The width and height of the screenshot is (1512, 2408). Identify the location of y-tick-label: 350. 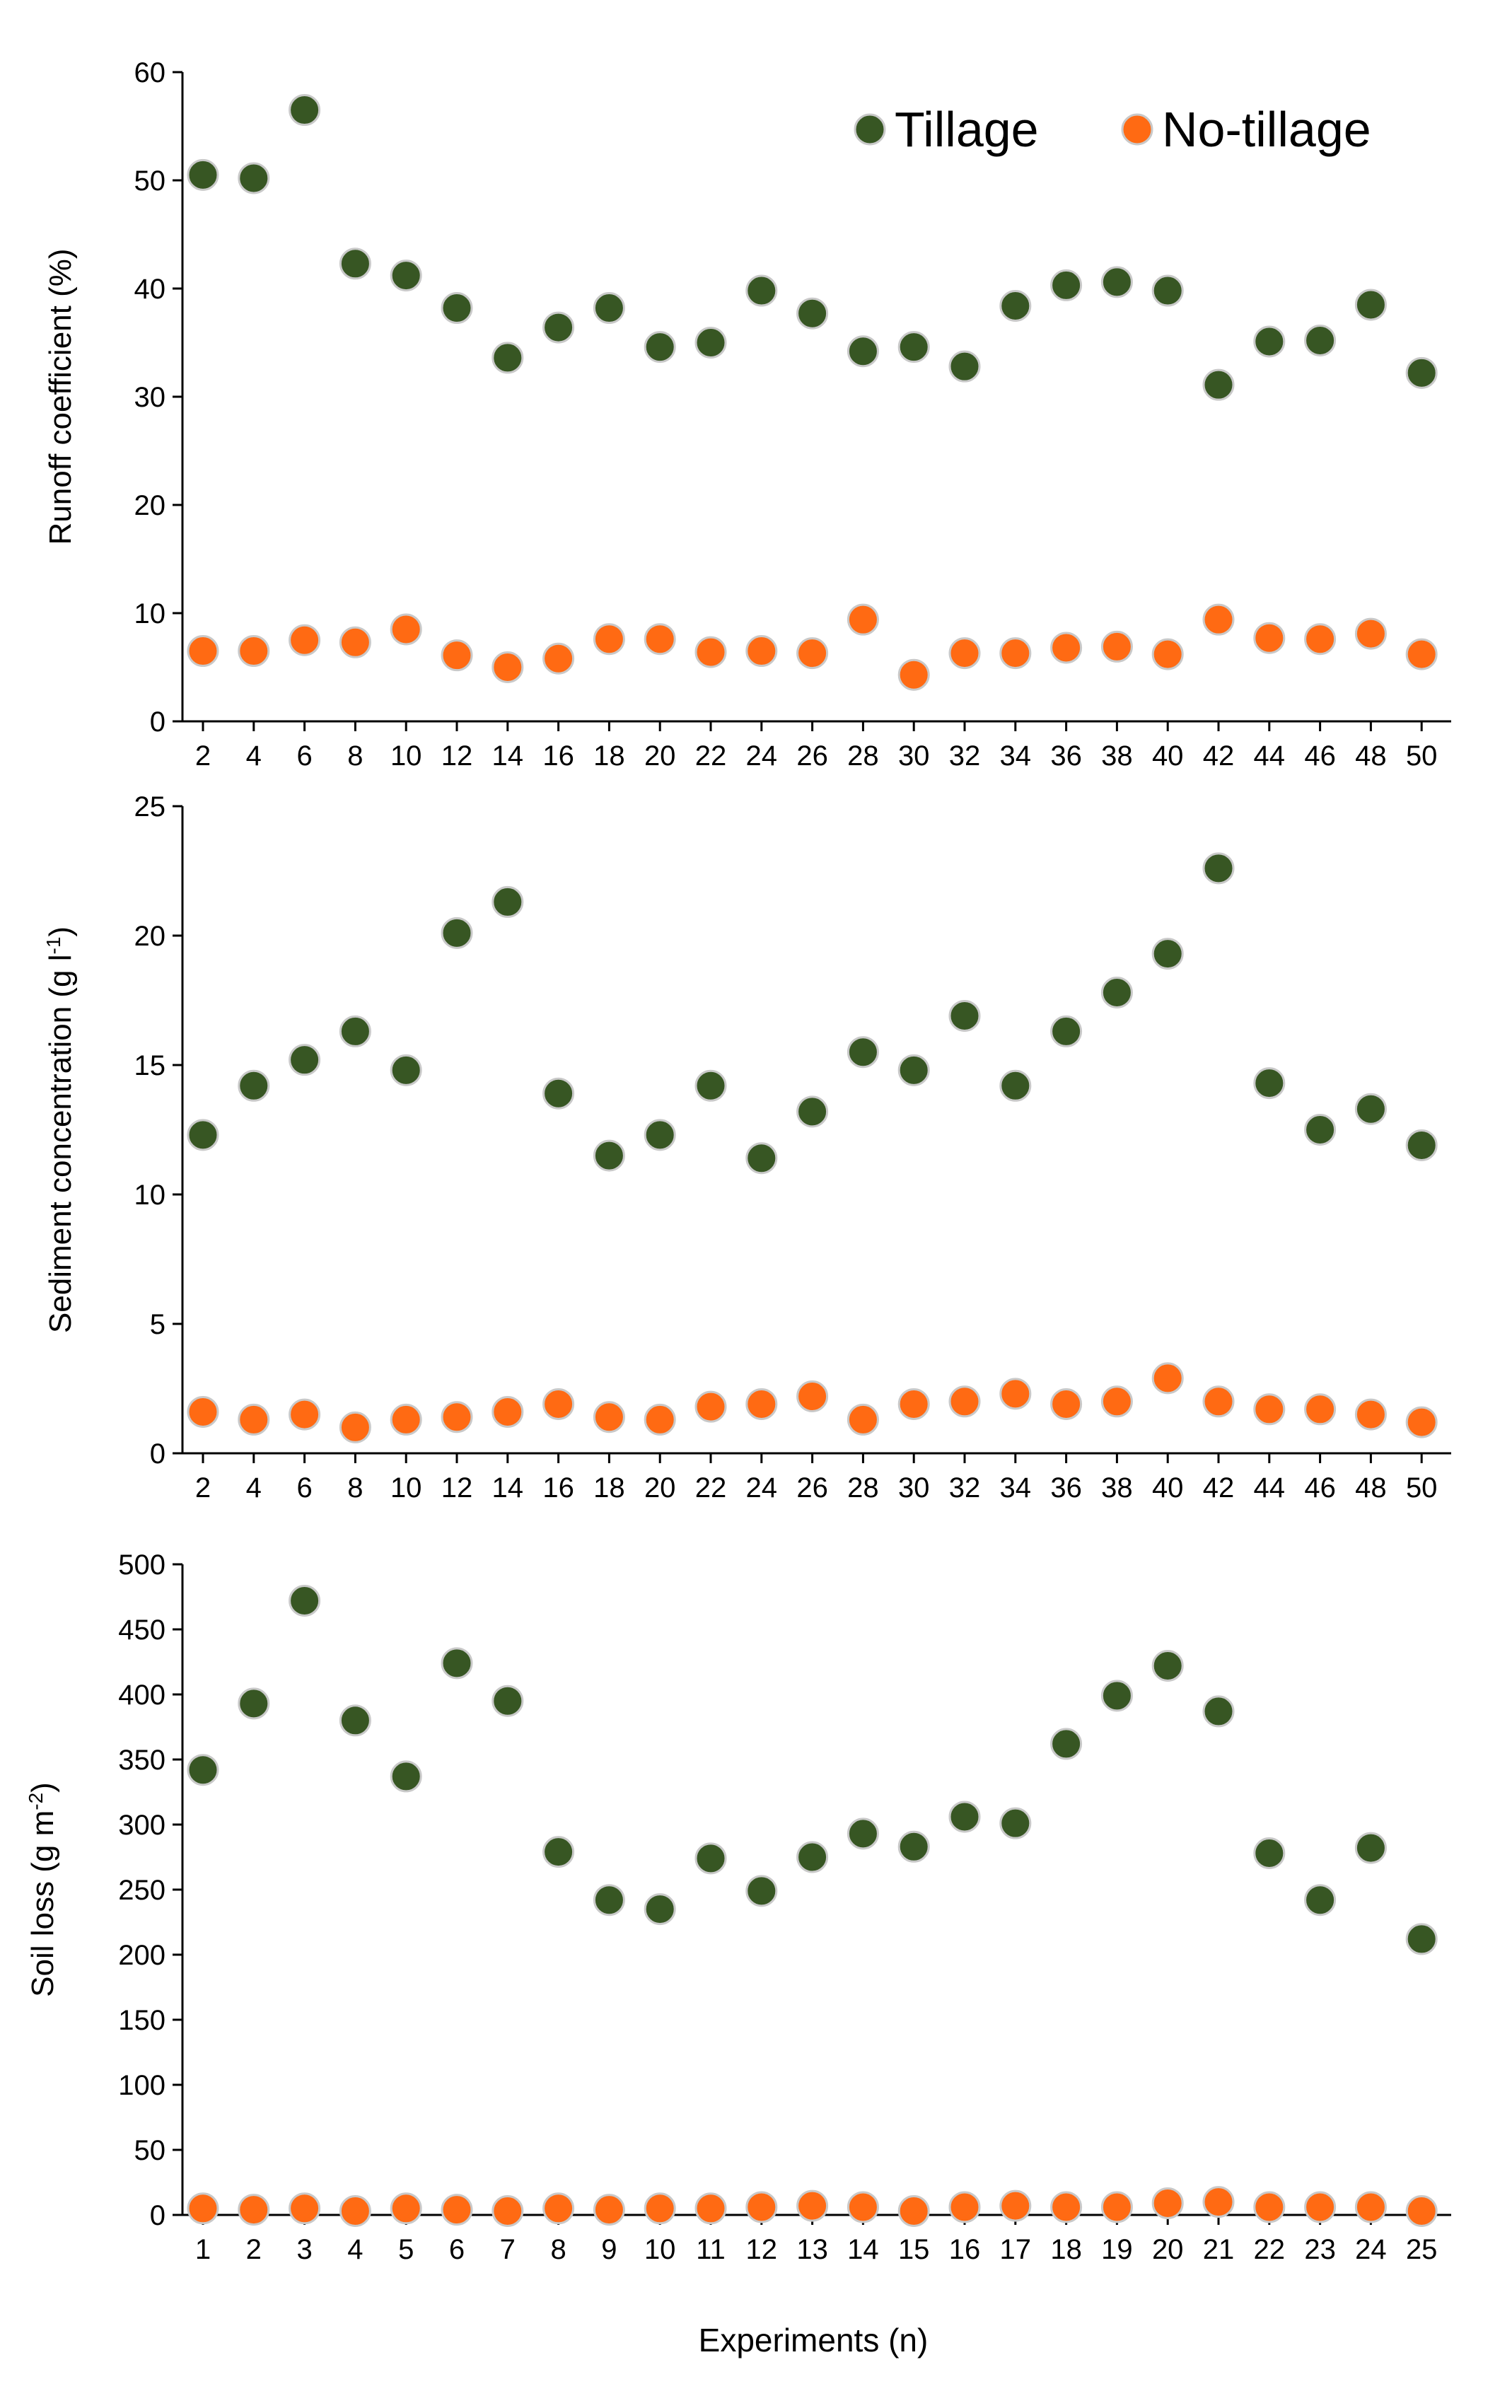
(141, 1761).